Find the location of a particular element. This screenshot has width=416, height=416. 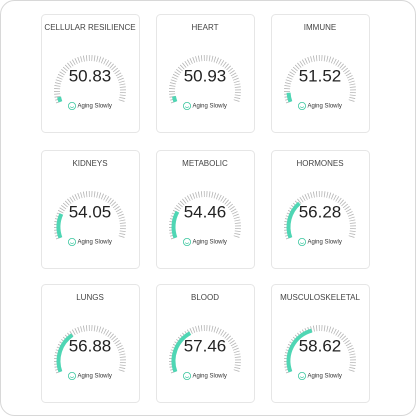

card-title: LUNGS is located at coordinates (90, 297).